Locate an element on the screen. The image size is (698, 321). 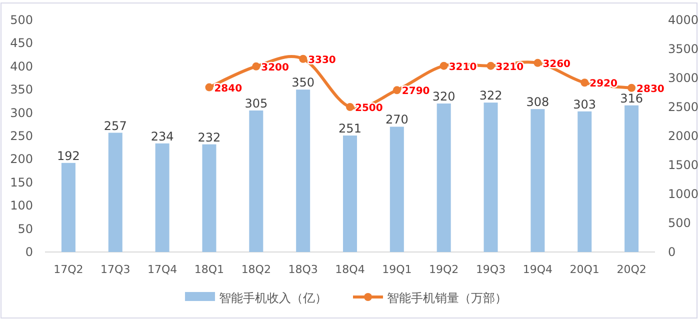
data-label: 270 is located at coordinates (396, 119).